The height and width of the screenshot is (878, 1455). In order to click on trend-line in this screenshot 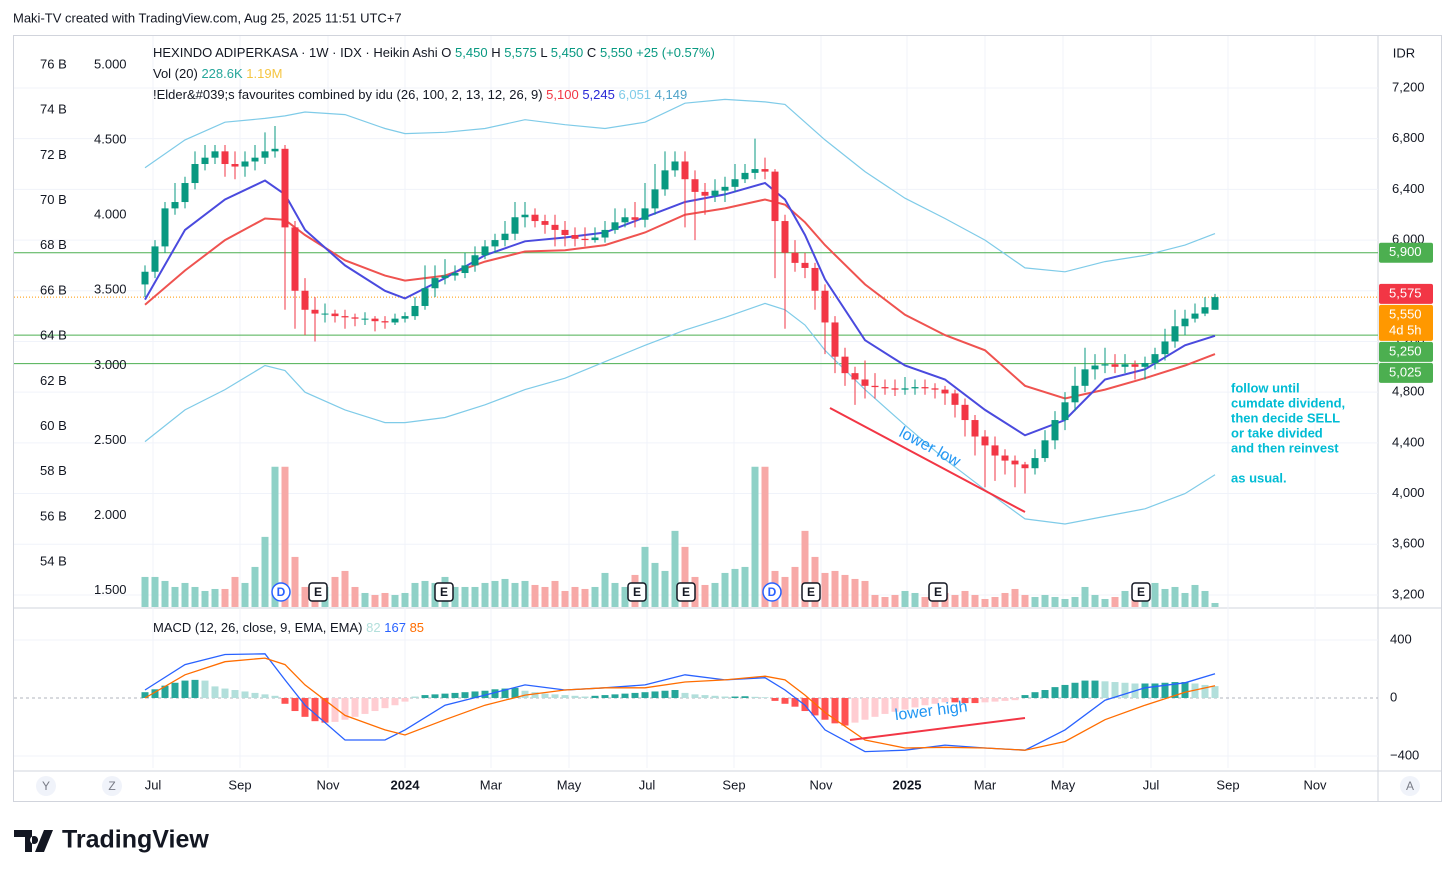, I will do `click(937, 729)`.